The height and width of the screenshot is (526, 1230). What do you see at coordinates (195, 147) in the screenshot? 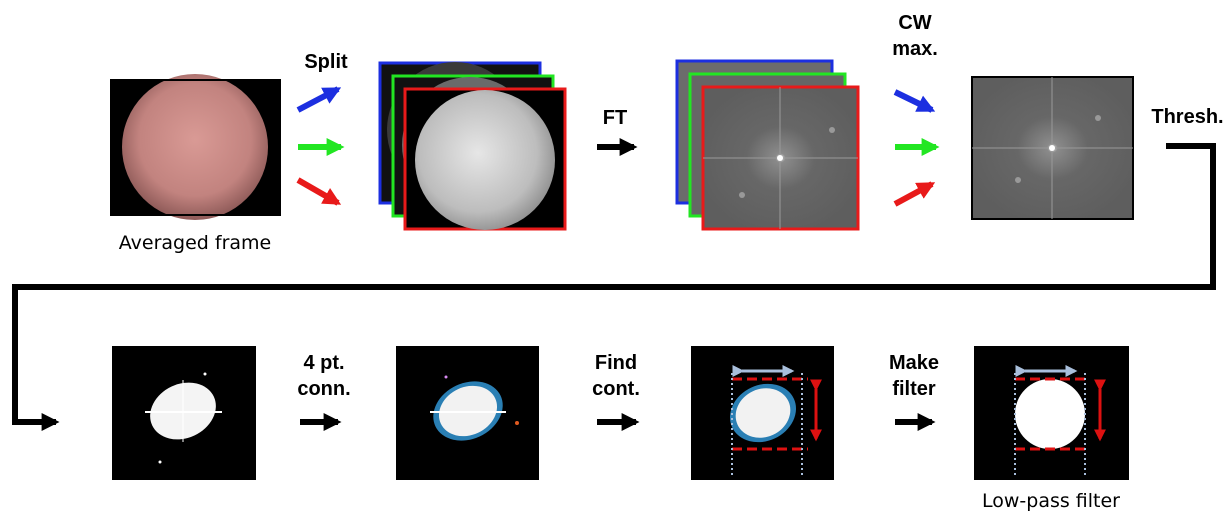
I see `averaged-frame-image` at bounding box center [195, 147].